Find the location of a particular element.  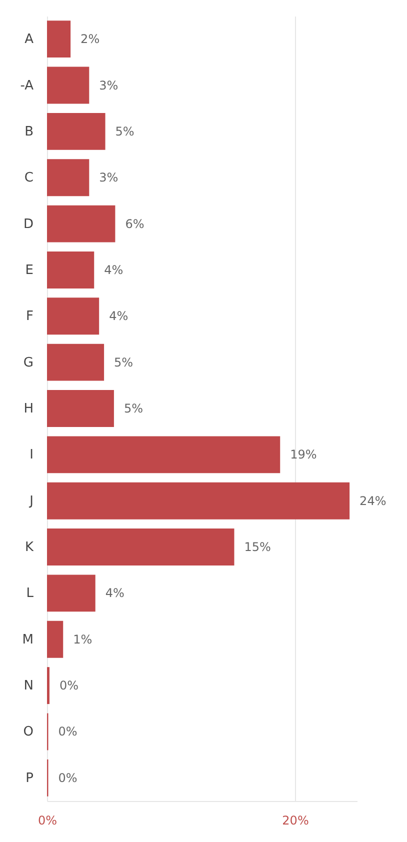

y-tick-label: P is located at coordinates (30, 778).